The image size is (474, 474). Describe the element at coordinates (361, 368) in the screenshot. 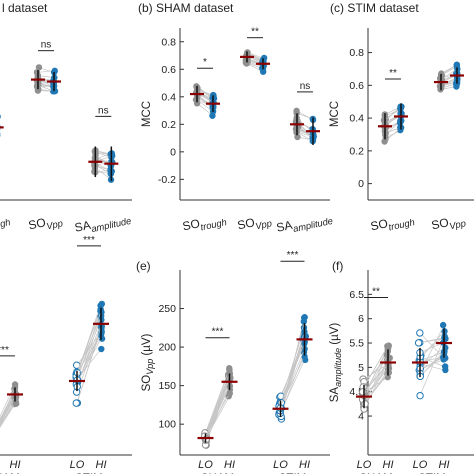

I see `y-tick-label: 5` at that location.